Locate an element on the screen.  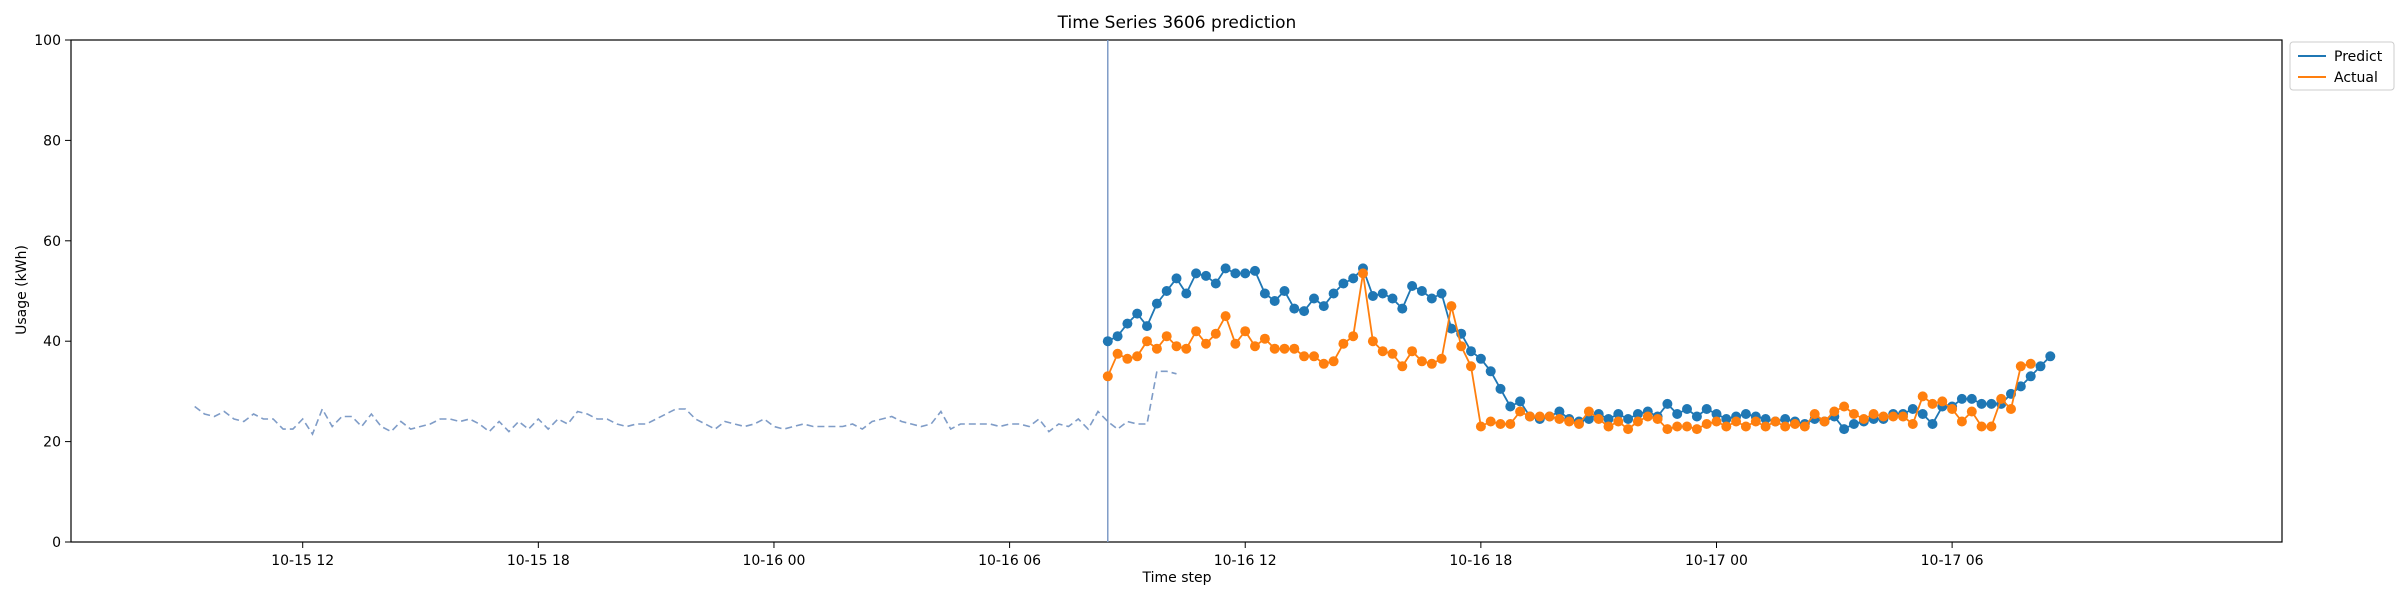
chart-title: Time Series 3606 prediction is located at coordinates (1177, 23).